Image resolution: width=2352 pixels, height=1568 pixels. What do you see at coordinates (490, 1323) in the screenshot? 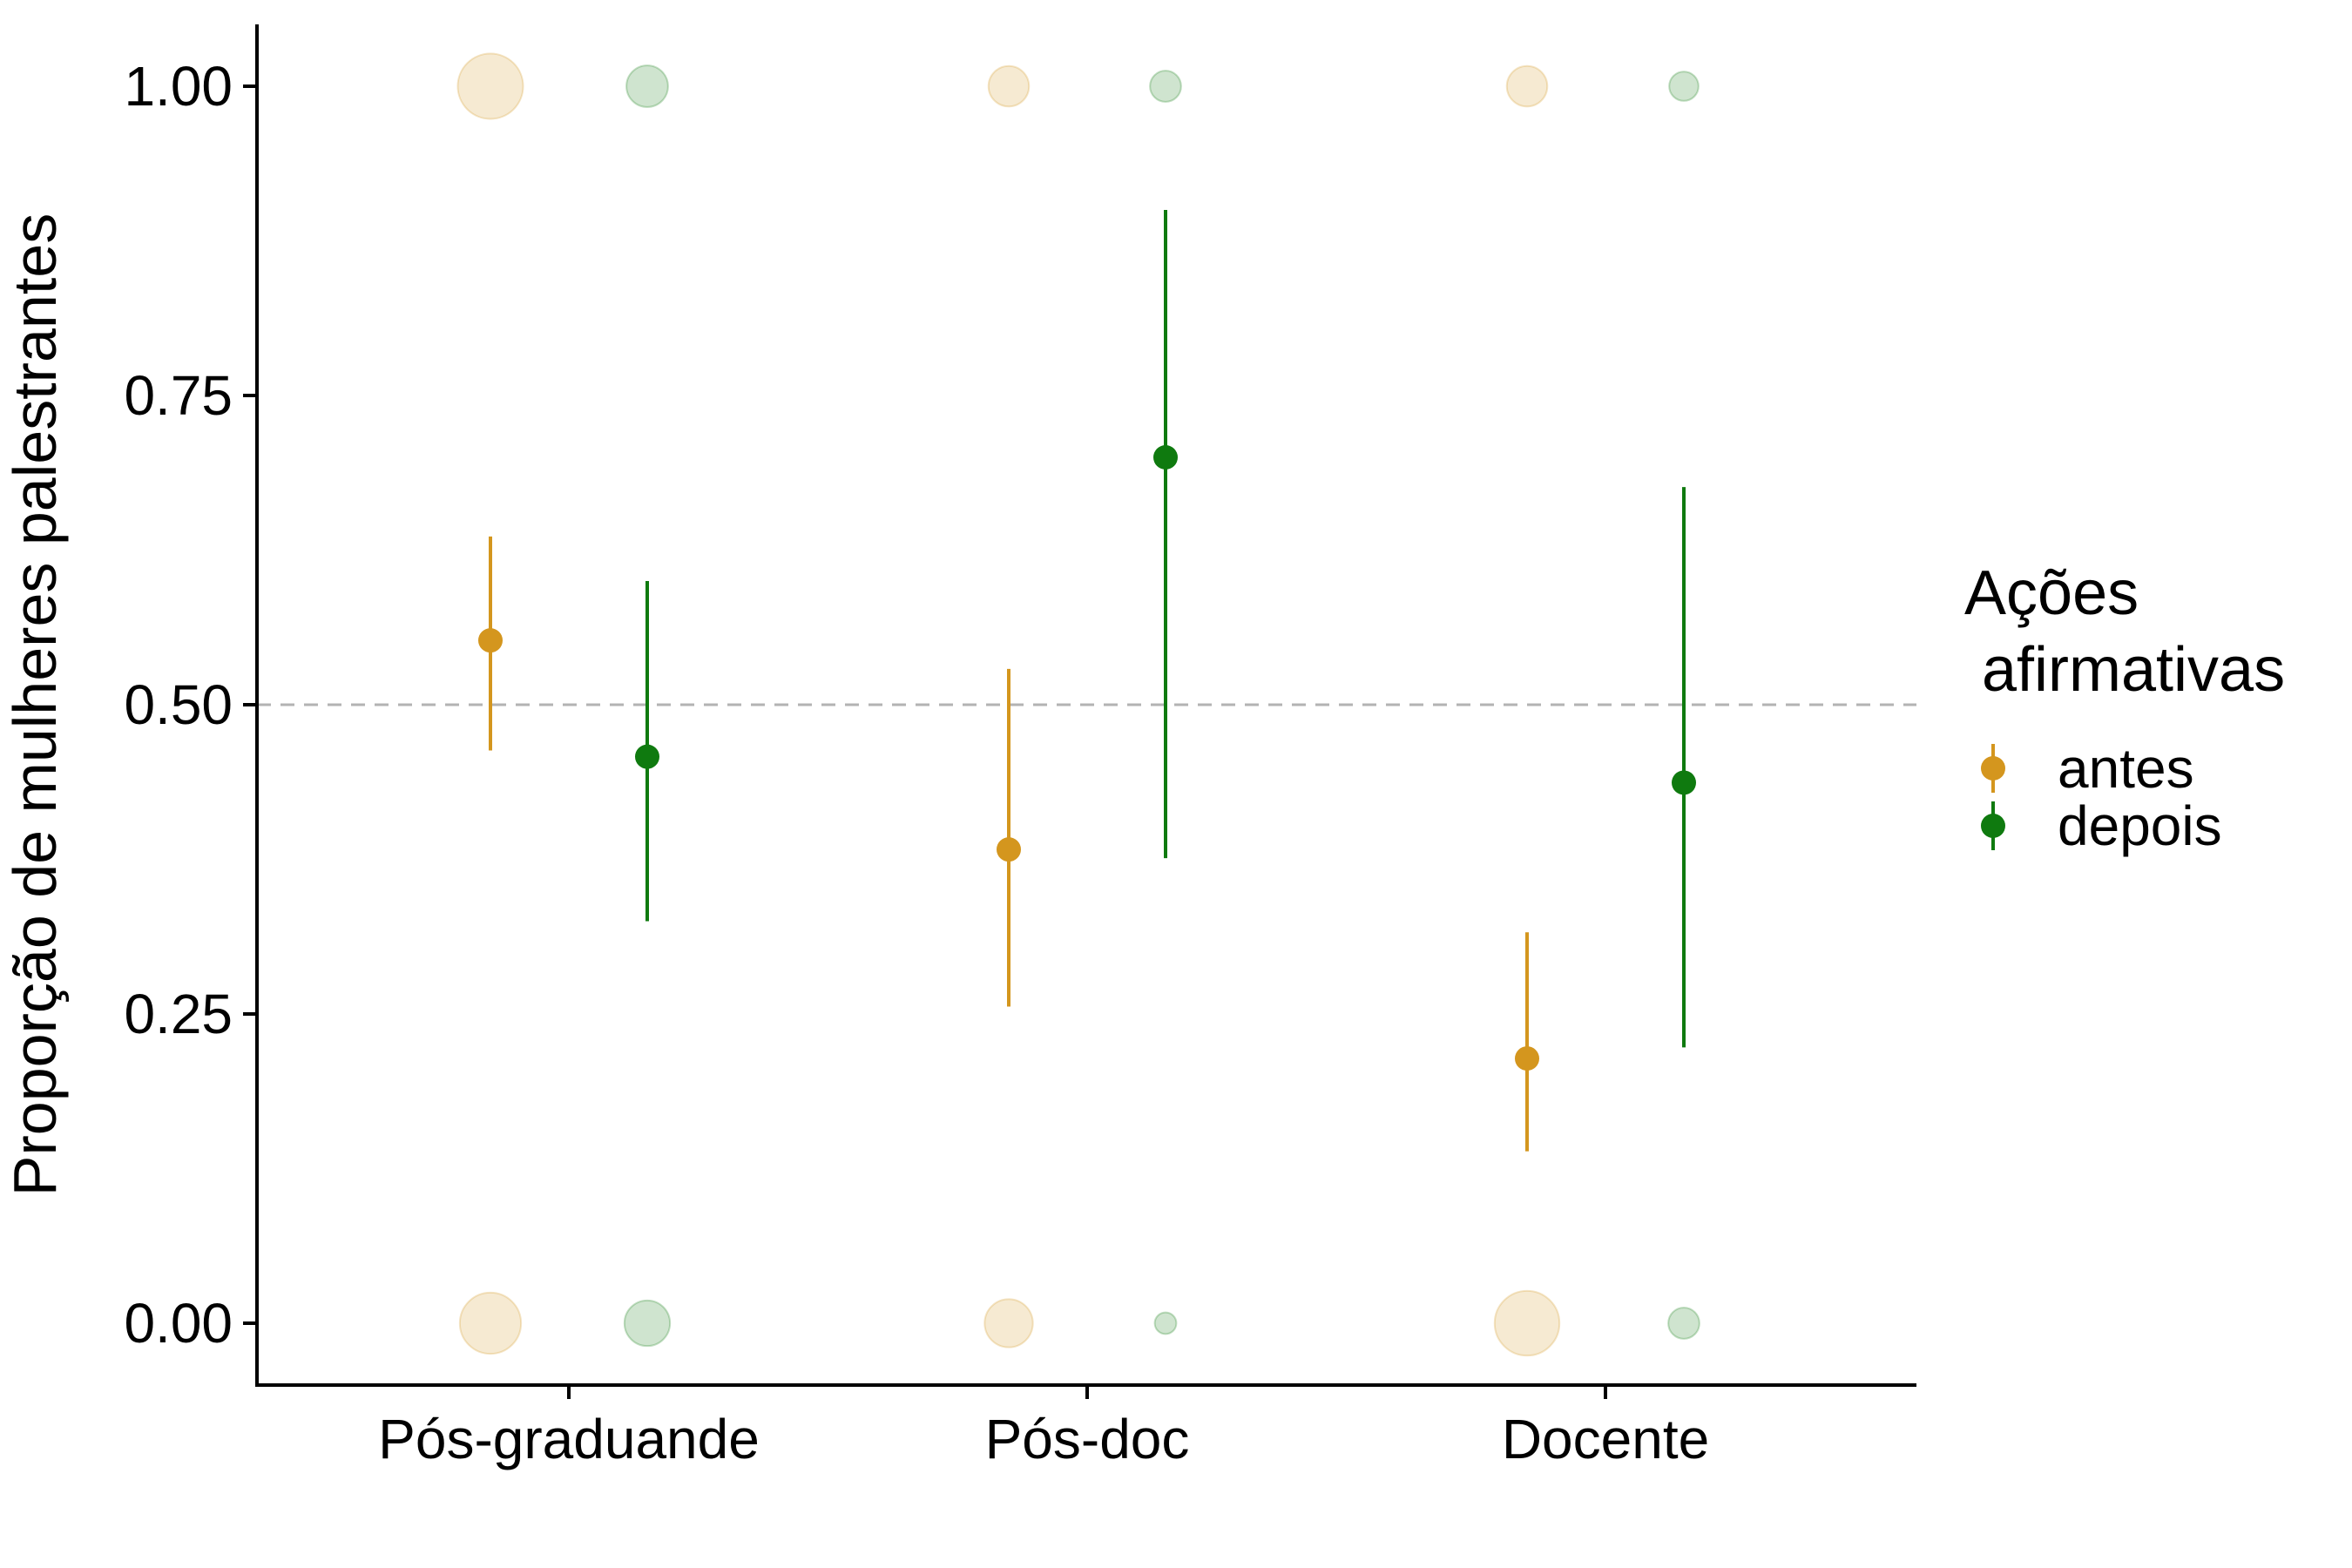
I see `raw-bubble-antes-1-y0` at bounding box center [490, 1323].